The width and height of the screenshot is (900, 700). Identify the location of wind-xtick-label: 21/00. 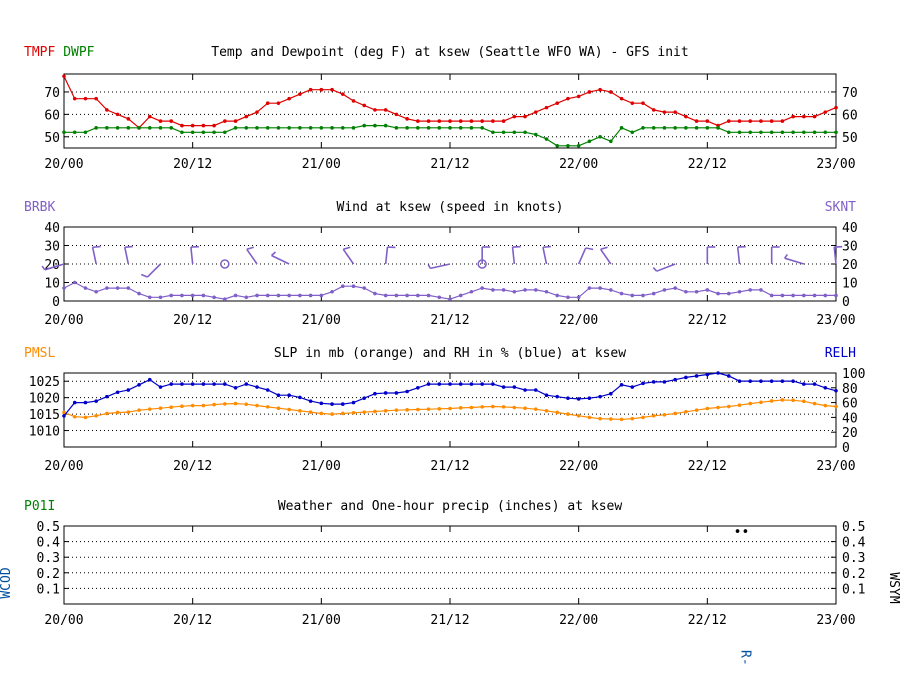
(321, 320).